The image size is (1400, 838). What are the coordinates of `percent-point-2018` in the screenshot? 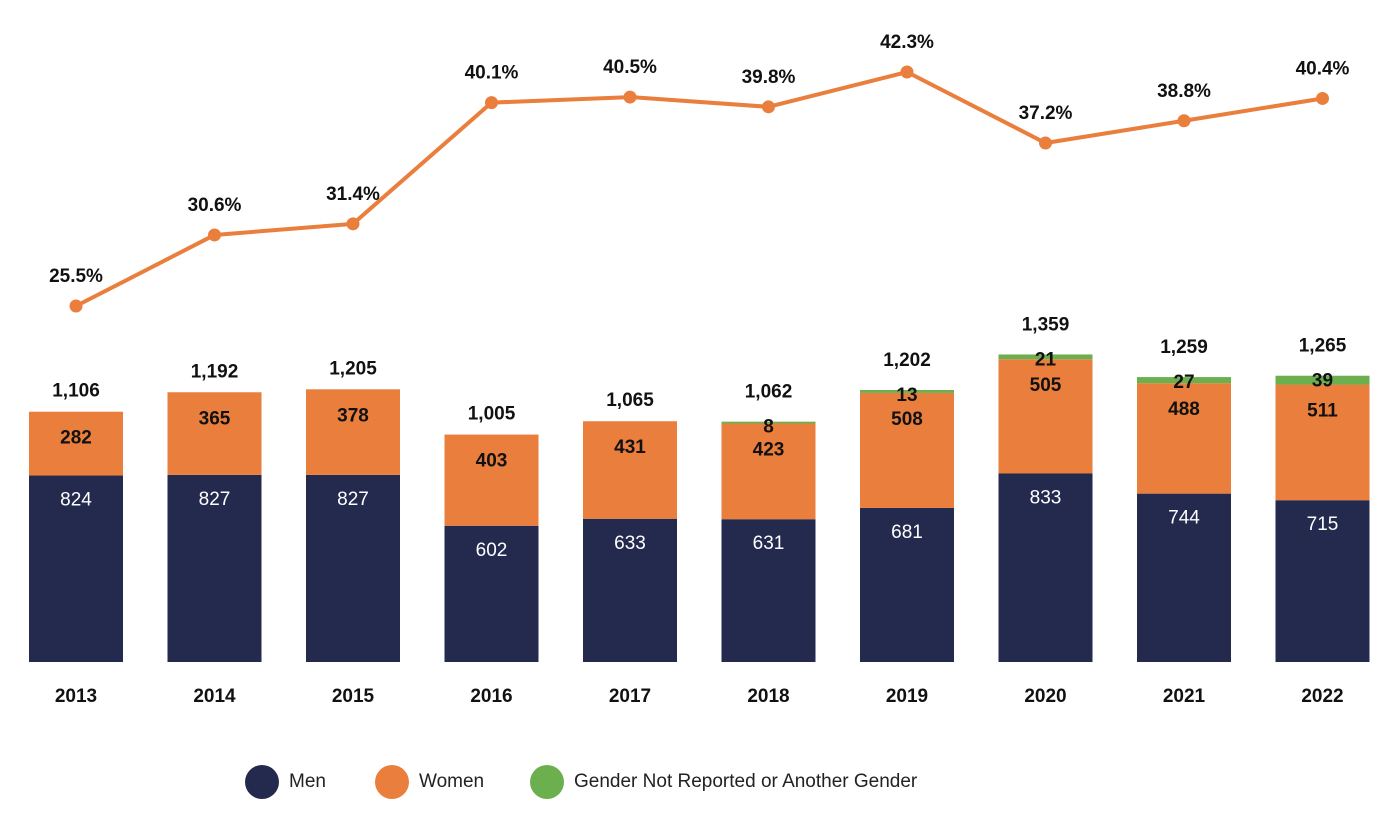 It's located at (768, 107).